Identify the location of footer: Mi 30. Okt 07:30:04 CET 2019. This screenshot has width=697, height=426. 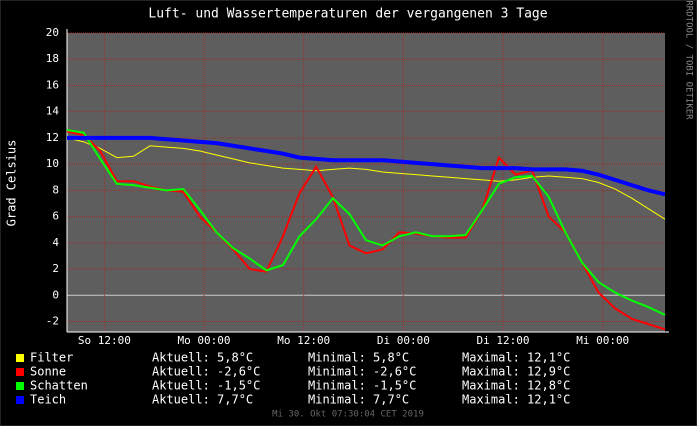
(348, 415).